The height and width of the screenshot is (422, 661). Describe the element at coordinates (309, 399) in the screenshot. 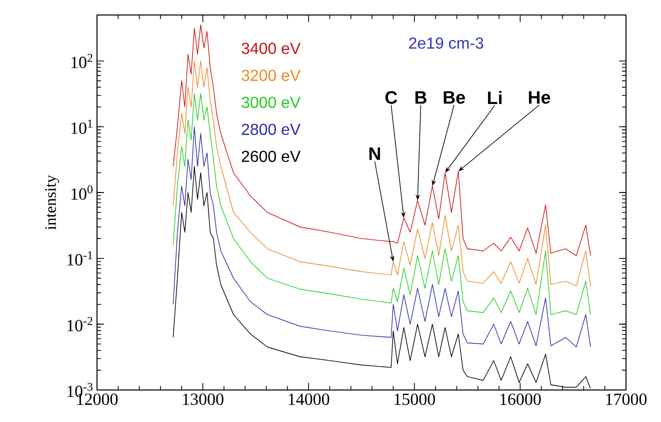

I see `x-tick-label: 14000` at that location.